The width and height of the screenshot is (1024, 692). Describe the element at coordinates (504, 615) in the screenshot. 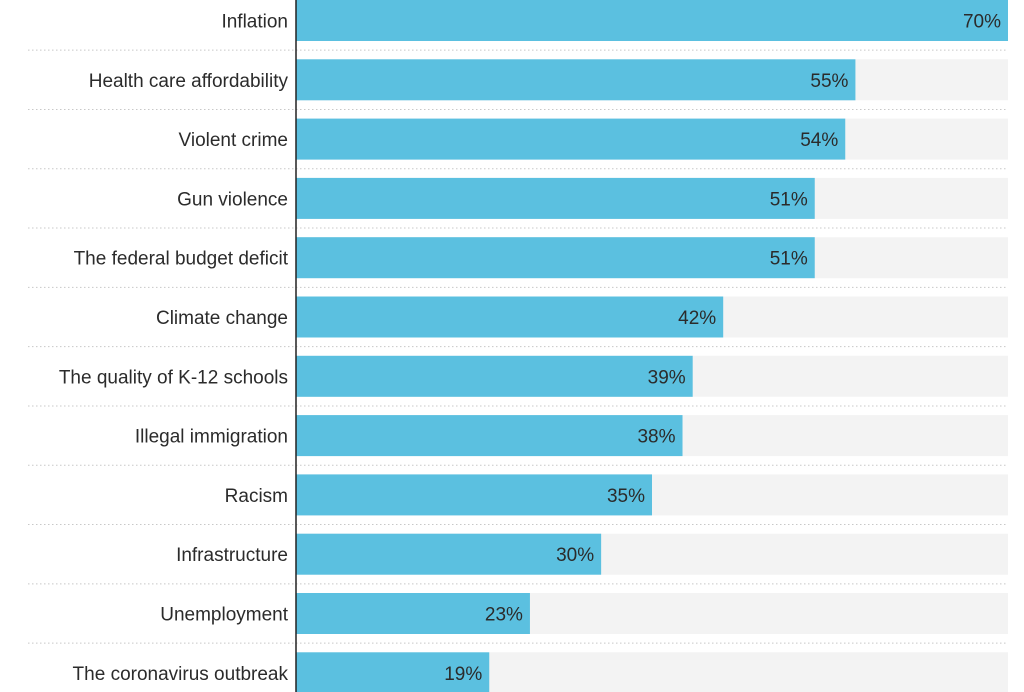

I see `value-label: 23%` at that location.